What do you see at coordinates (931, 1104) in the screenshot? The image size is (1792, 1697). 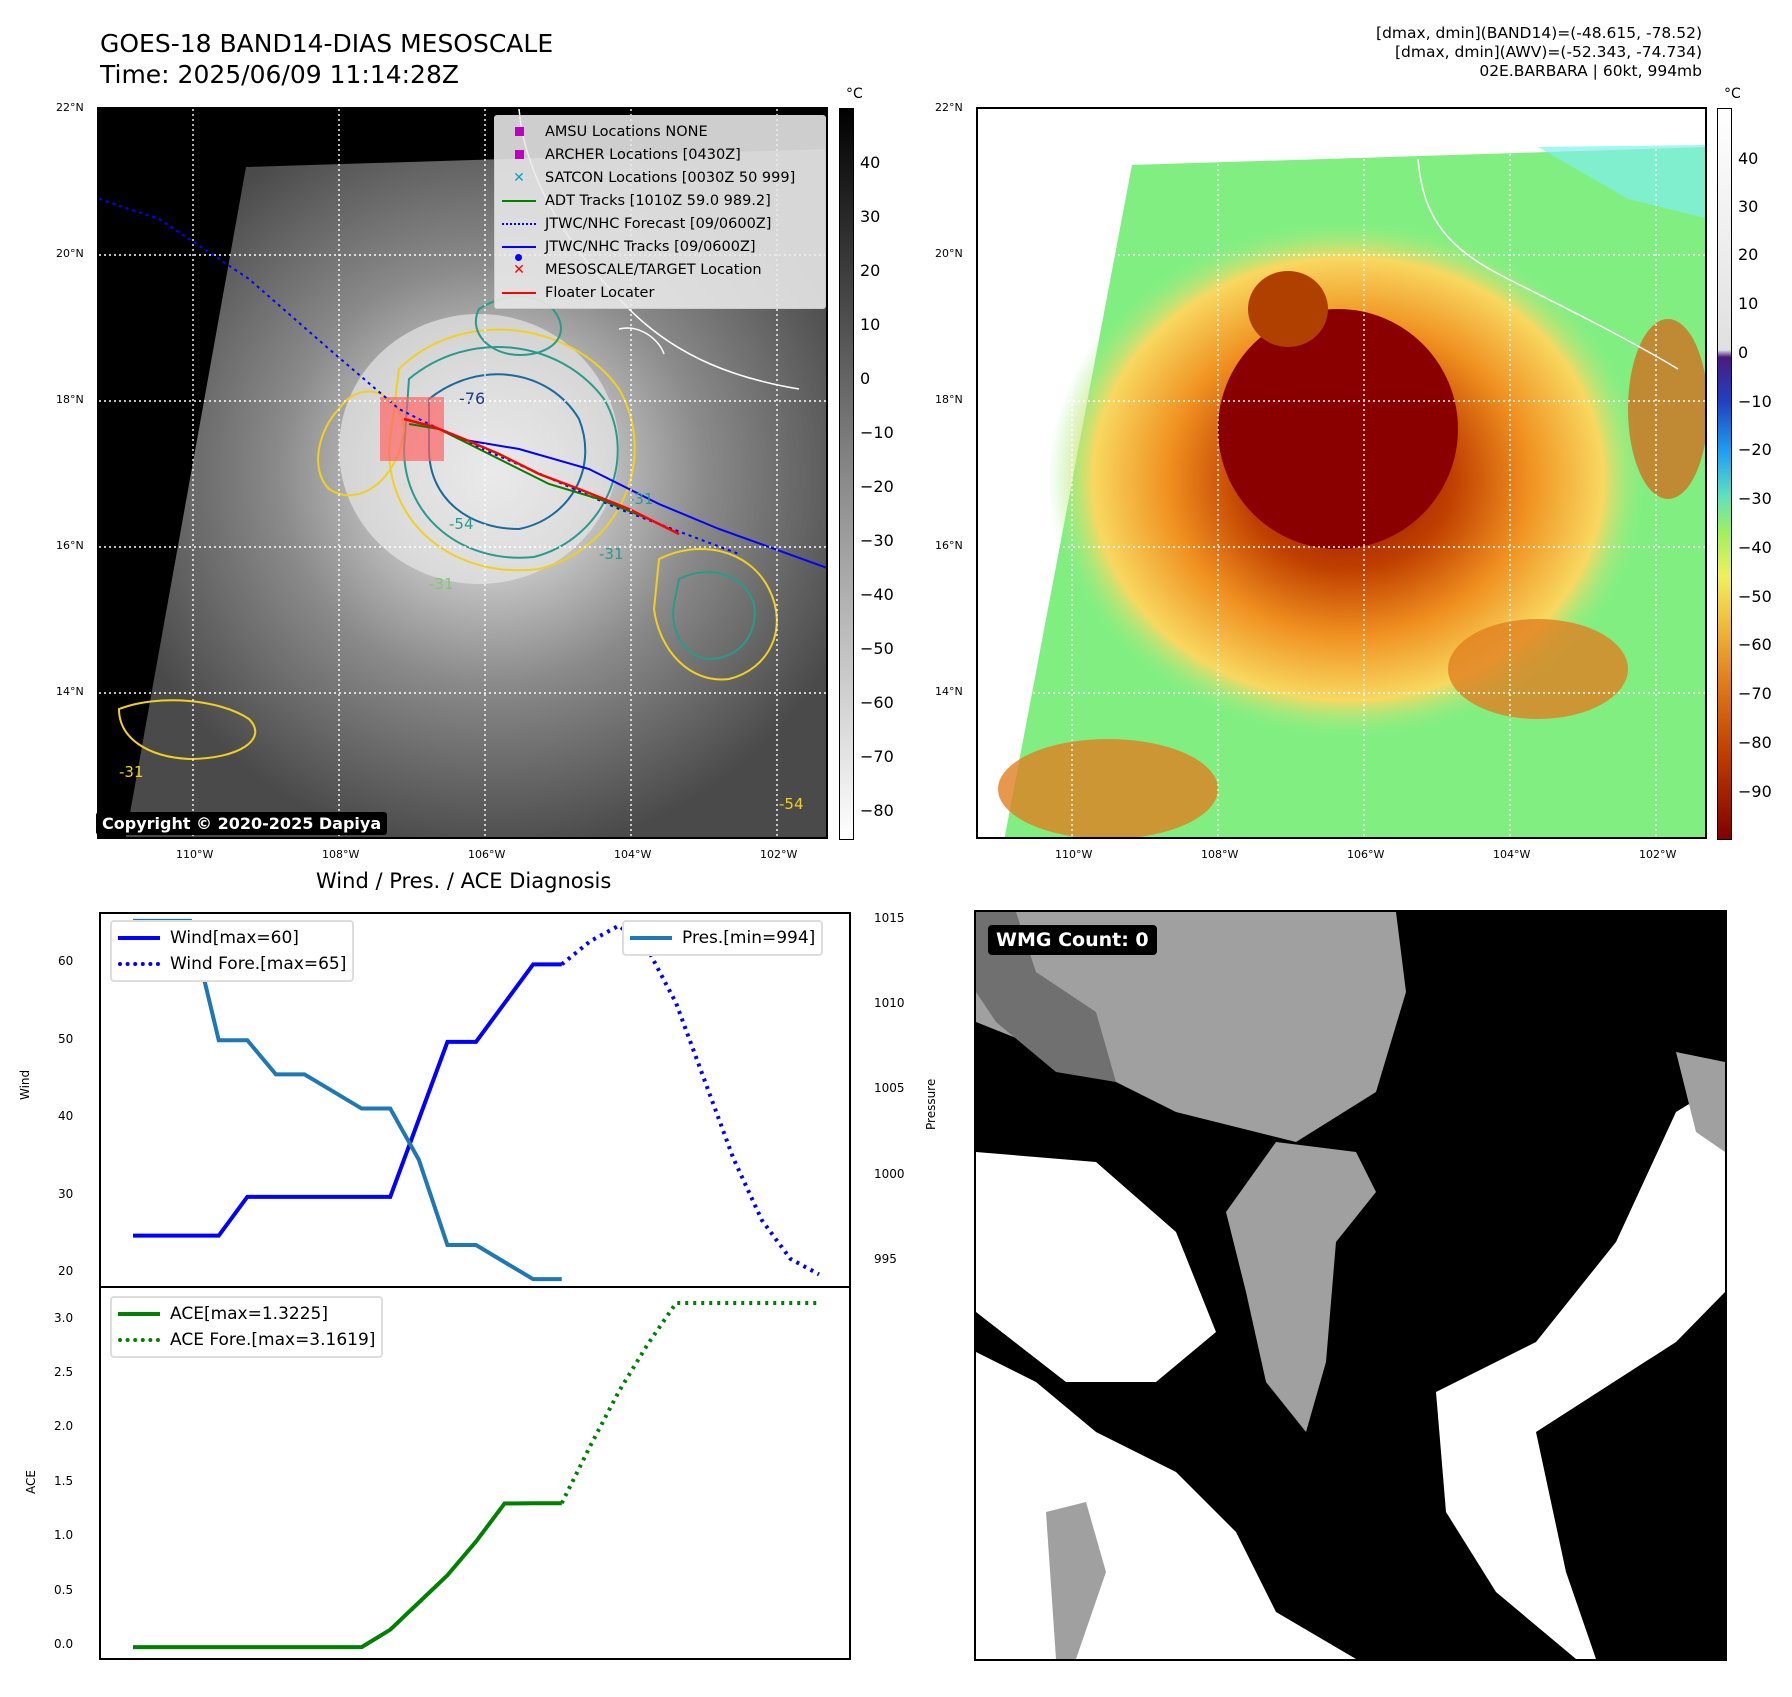 I see `pressure-axis-label: Pressure` at bounding box center [931, 1104].